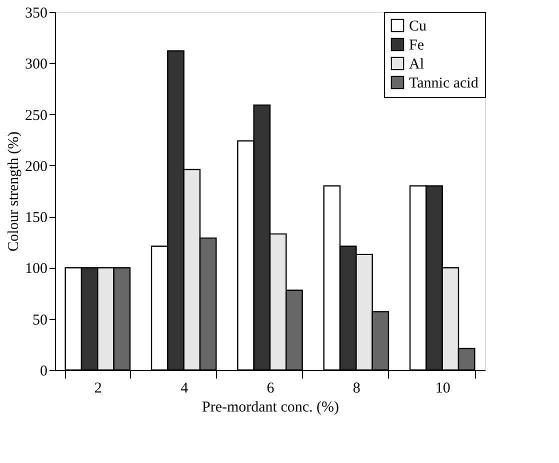 This screenshot has height=463, width=559. What do you see at coordinates (40, 320) in the screenshot?
I see `y-tick-label: 50` at bounding box center [40, 320].